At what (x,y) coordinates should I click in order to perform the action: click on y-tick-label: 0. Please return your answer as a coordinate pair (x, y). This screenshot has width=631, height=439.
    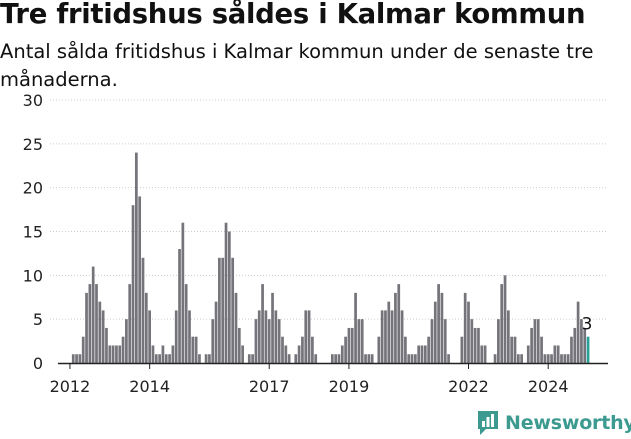
    Looking at the image, I should click on (38, 363).